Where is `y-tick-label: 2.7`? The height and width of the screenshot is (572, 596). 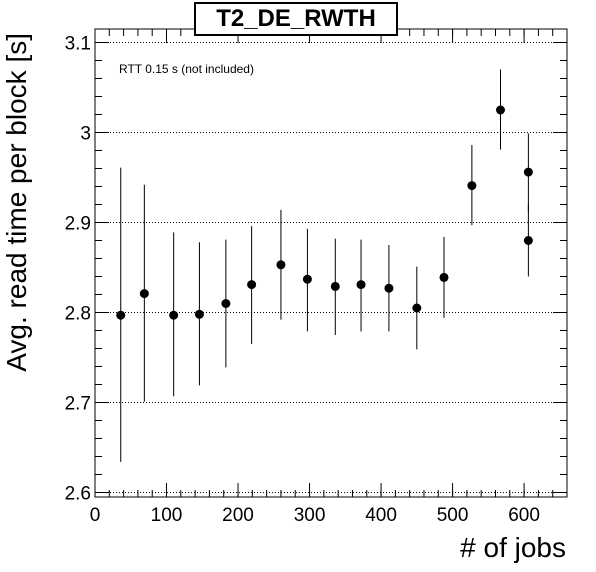
y-tick-label: 2.7 is located at coordinates (78, 404).